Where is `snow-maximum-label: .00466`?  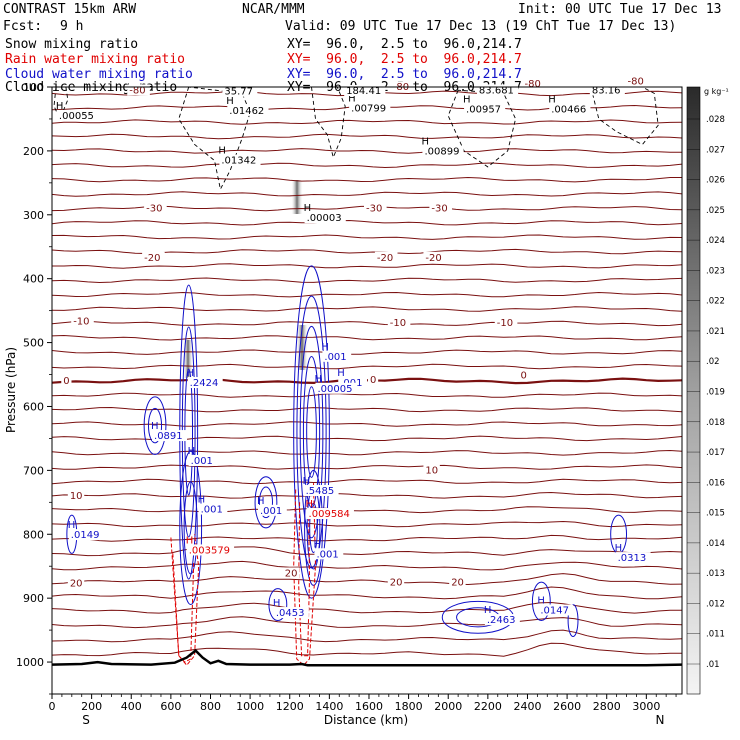 snow-maximum-label: .00466 is located at coordinates (568, 110).